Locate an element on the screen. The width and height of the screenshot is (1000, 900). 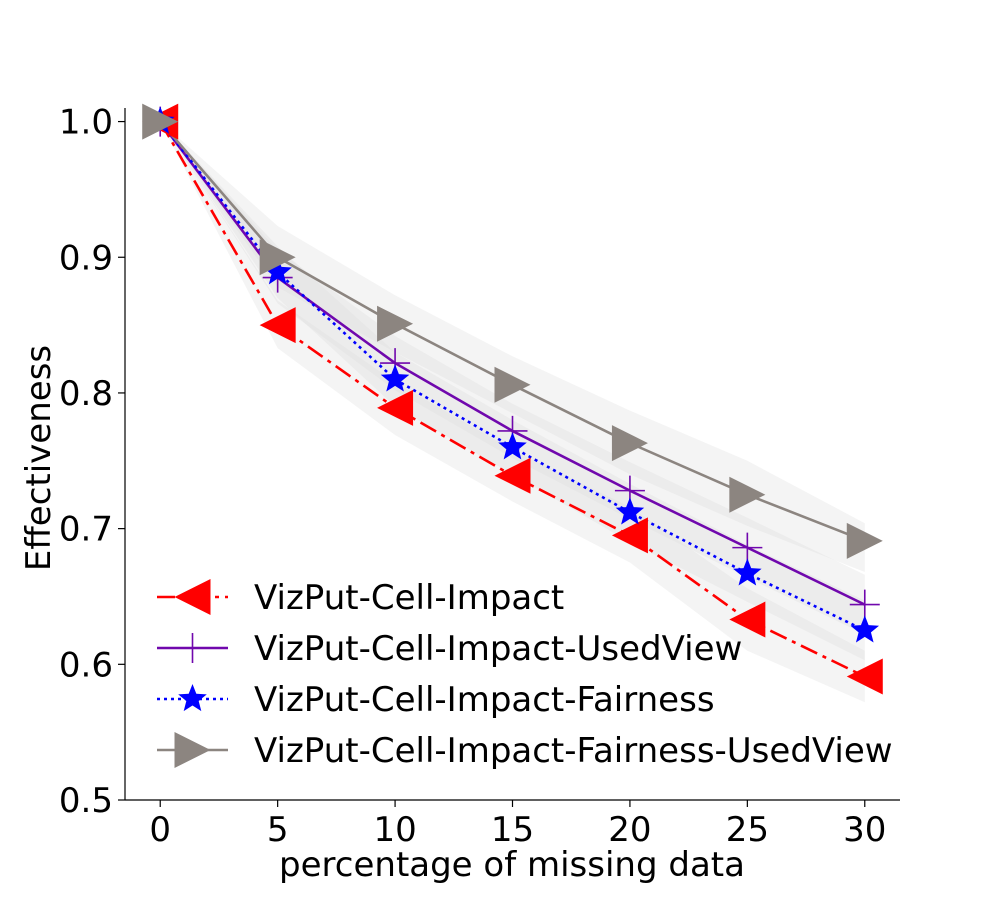
y-axis-label: Effectiveness is located at coordinates (39, 458).